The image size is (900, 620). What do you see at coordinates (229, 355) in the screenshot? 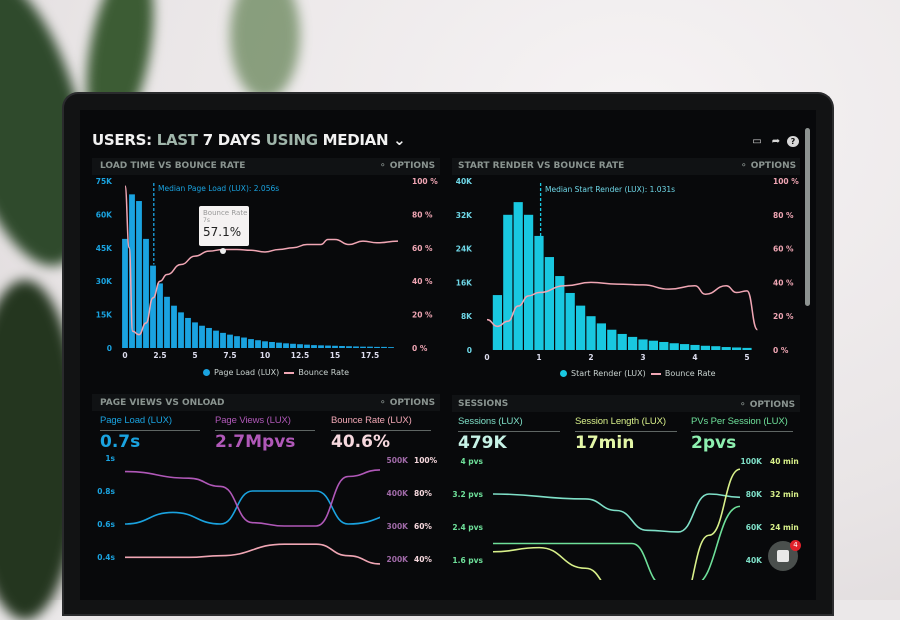
I see `x-tick-label: 7.5` at bounding box center [229, 355].